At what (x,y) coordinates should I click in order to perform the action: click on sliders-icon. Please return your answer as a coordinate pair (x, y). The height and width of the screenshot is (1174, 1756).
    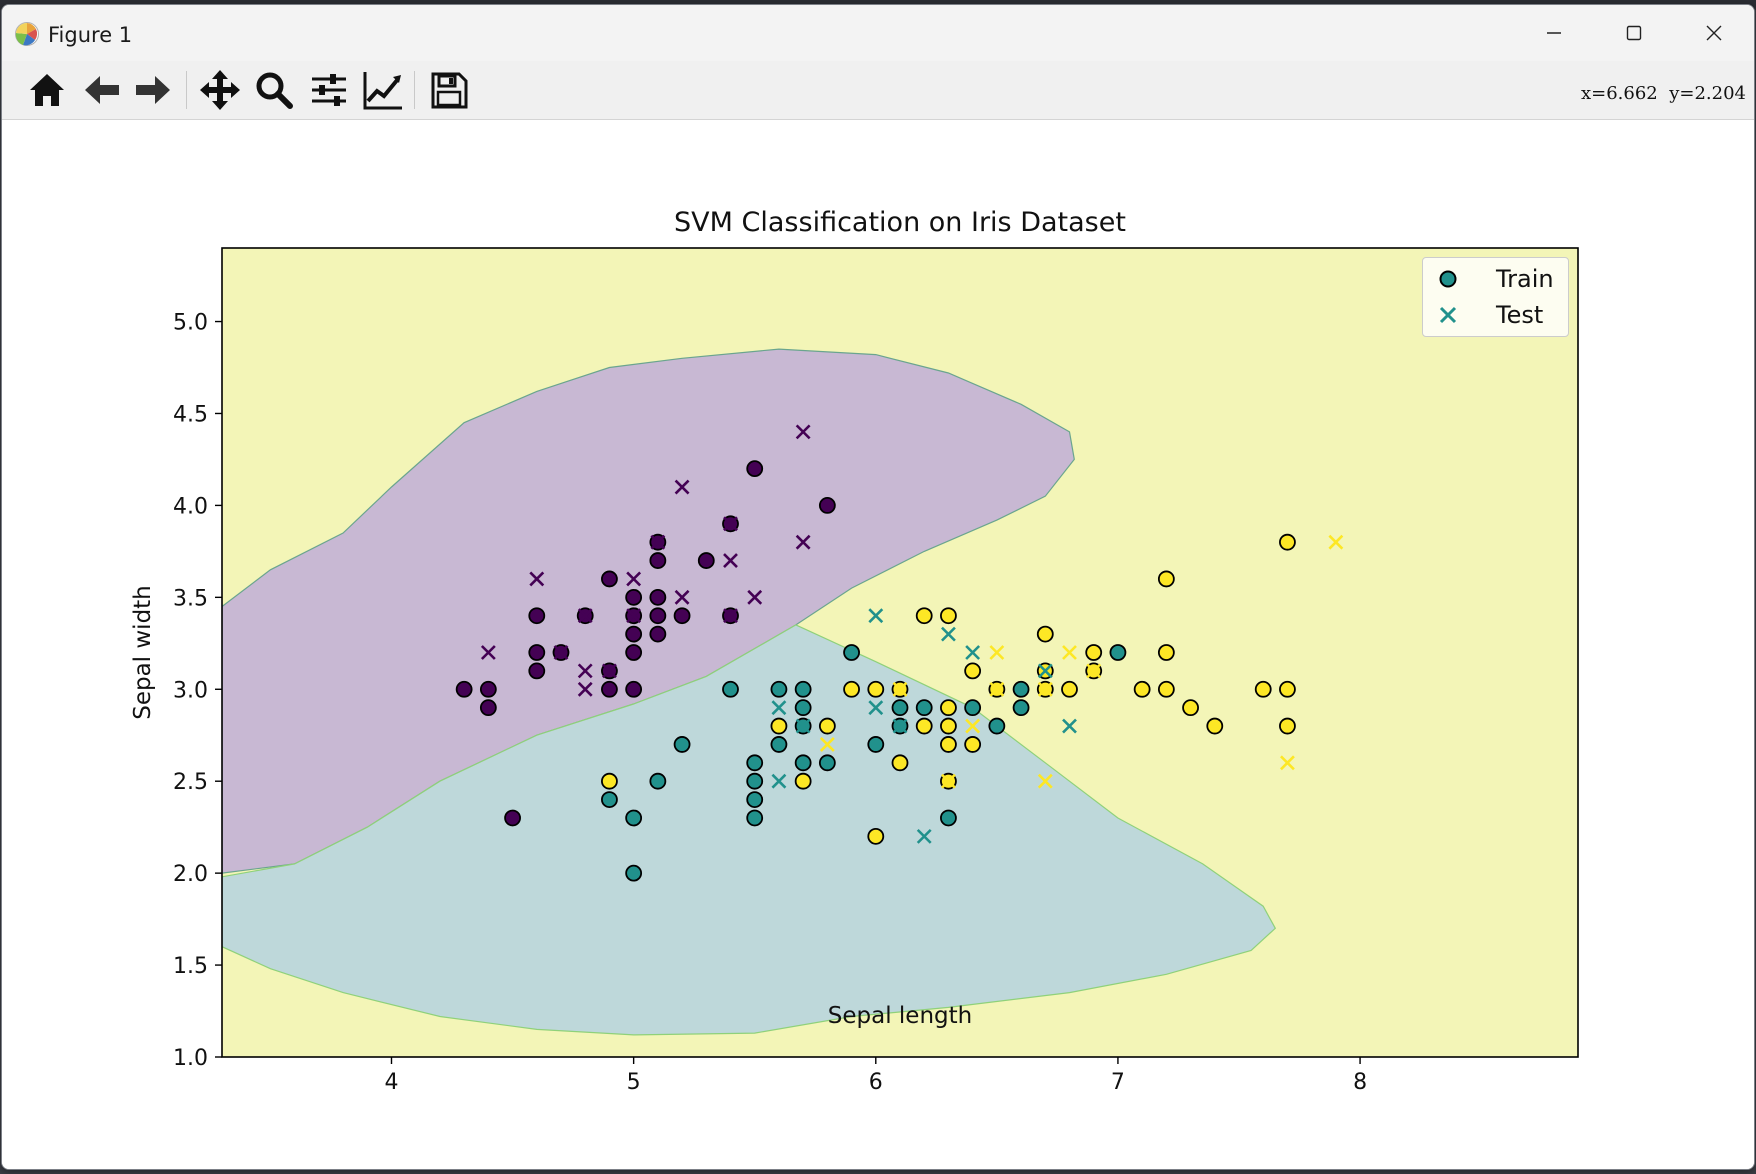
    Looking at the image, I should click on (329, 90).